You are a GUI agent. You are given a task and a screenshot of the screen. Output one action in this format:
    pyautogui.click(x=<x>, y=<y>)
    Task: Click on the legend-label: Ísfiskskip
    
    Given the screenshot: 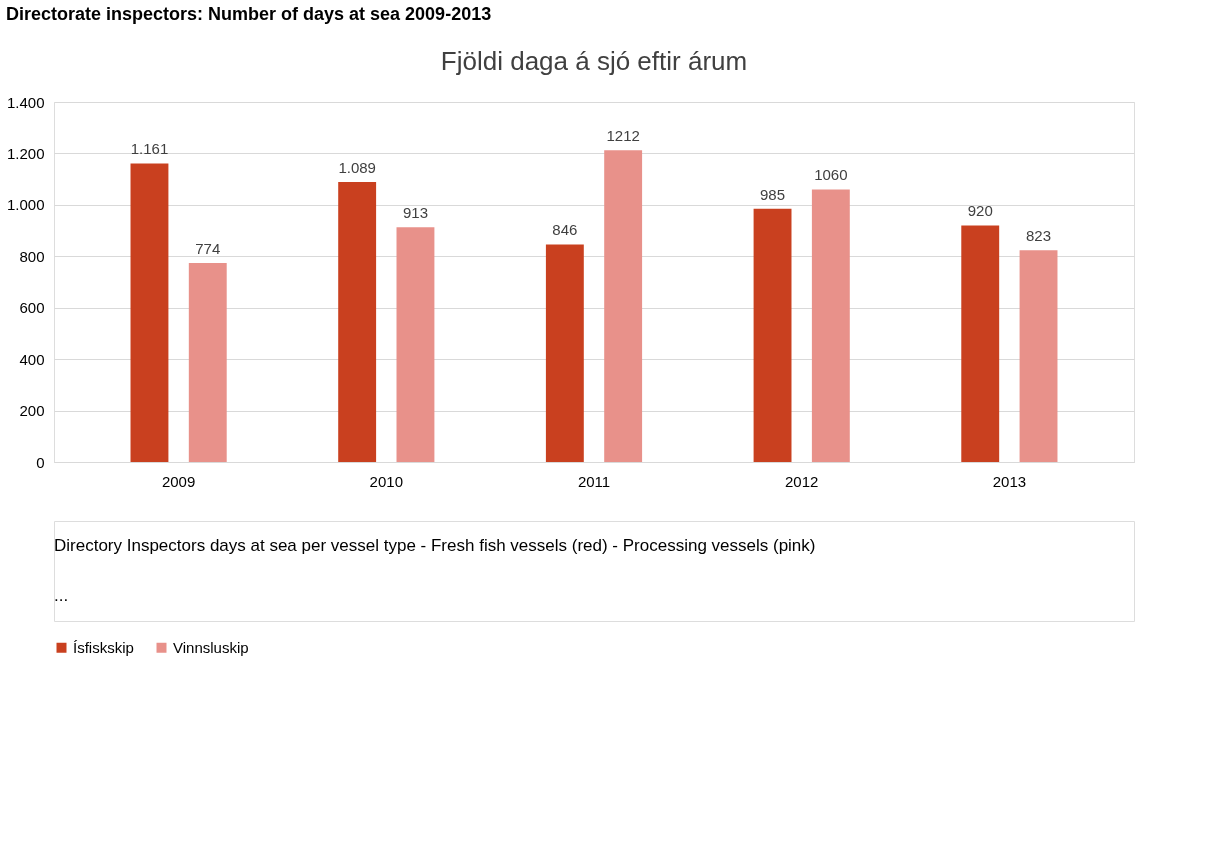 What is the action you would take?
    pyautogui.click(x=103, y=647)
    